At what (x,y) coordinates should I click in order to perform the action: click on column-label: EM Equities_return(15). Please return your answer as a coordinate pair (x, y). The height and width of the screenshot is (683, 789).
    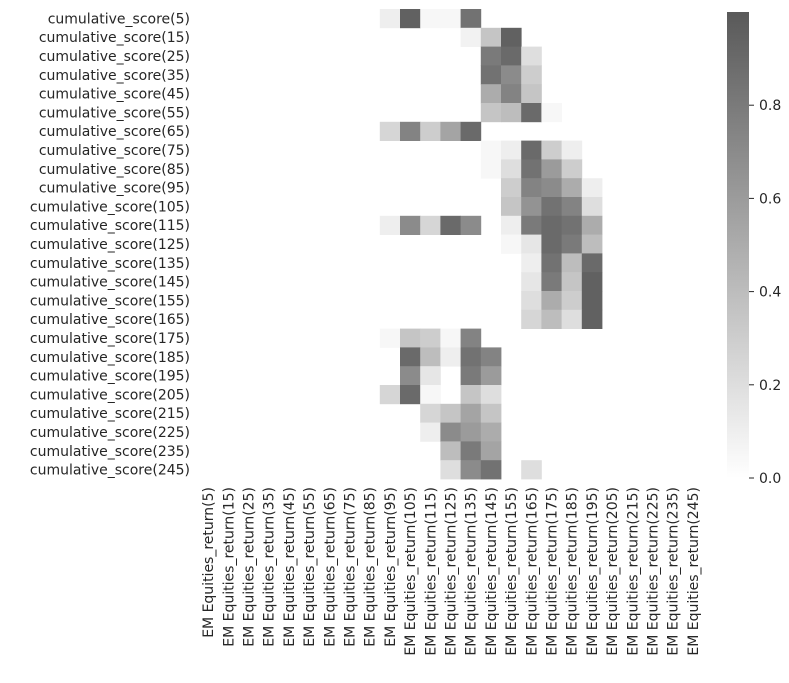
    Looking at the image, I should click on (229, 567).